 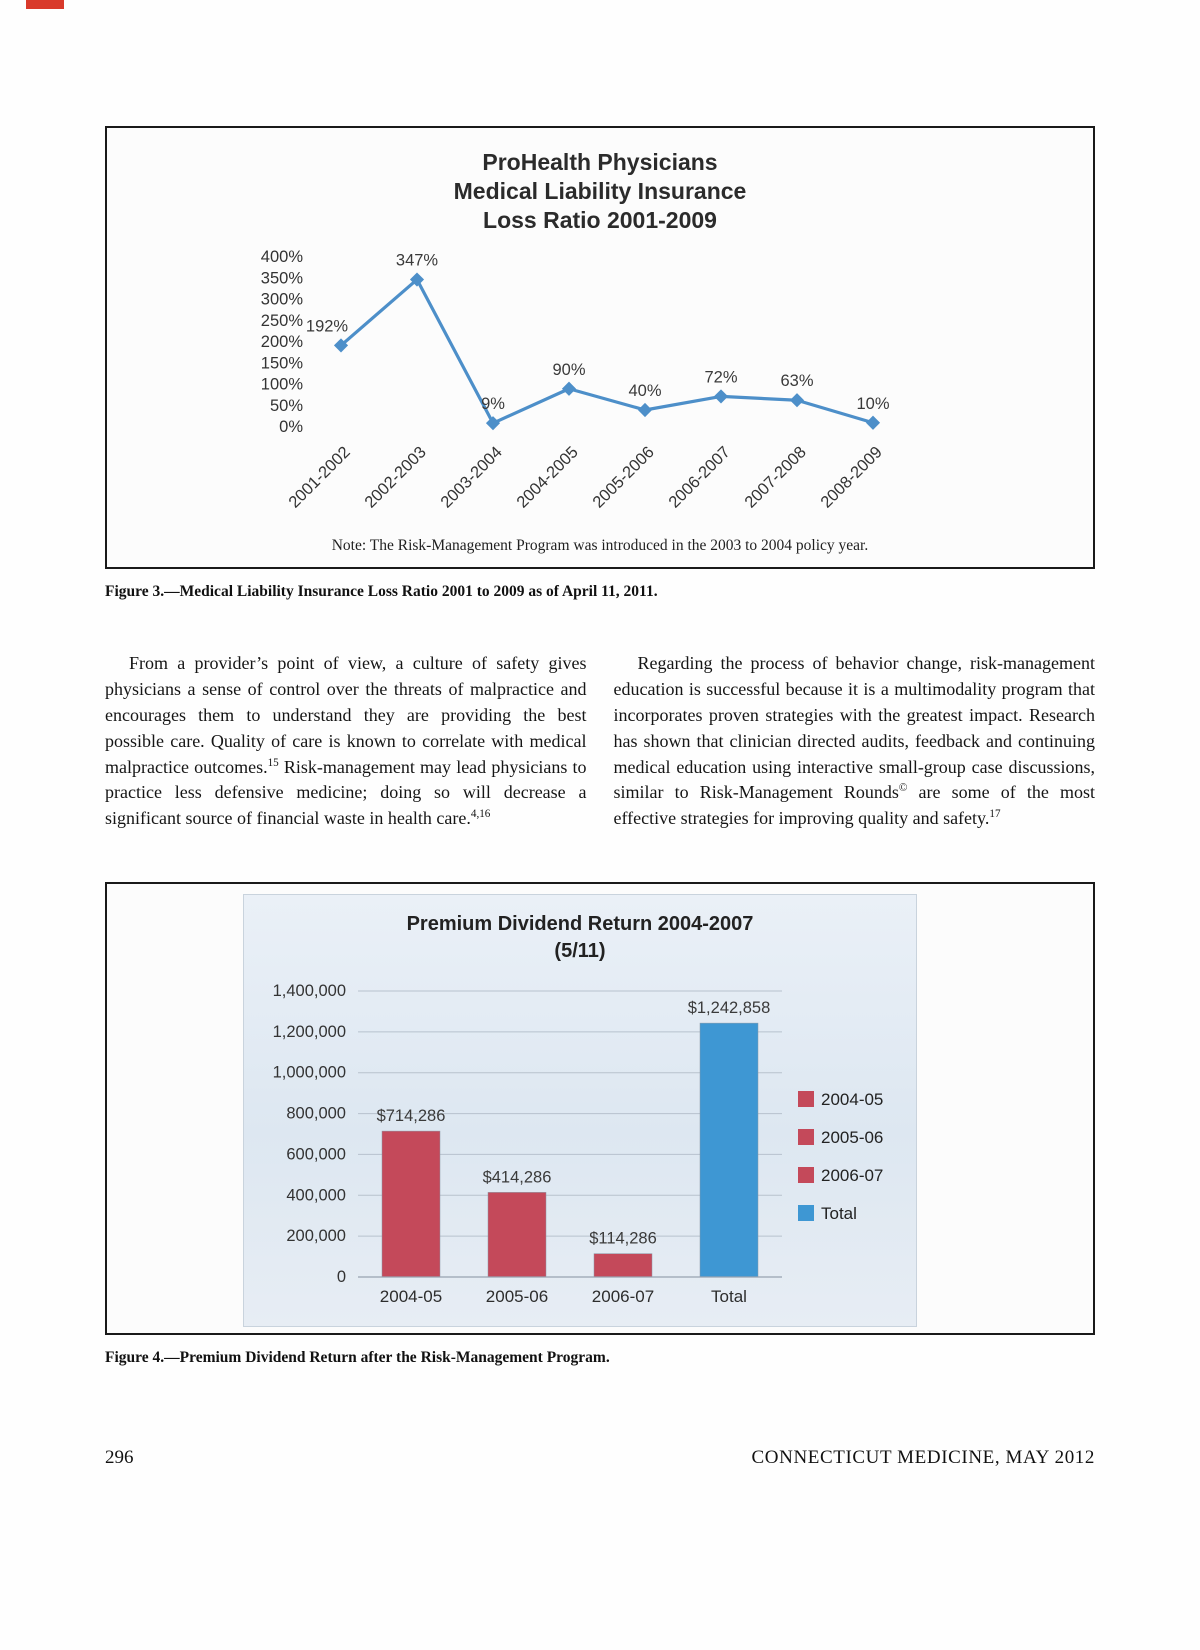 What do you see at coordinates (852, 1099) in the screenshot?
I see `legend-label: 2004-05` at bounding box center [852, 1099].